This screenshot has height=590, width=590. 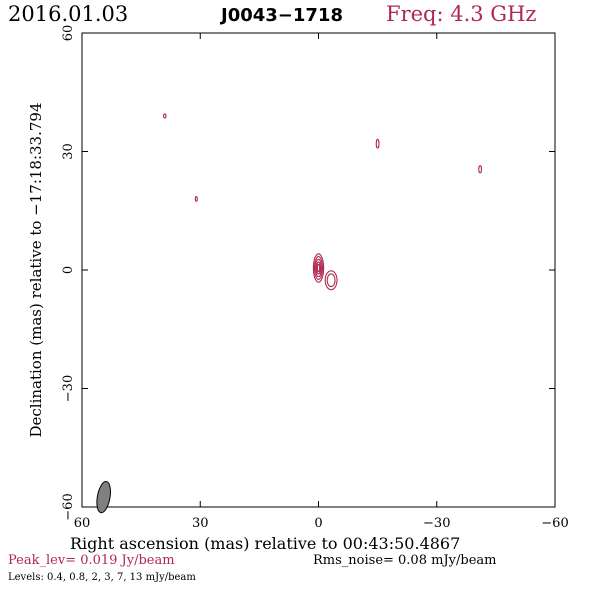 What do you see at coordinates (200, 523) in the screenshot?
I see `x-tick-label: 30` at bounding box center [200, 523].